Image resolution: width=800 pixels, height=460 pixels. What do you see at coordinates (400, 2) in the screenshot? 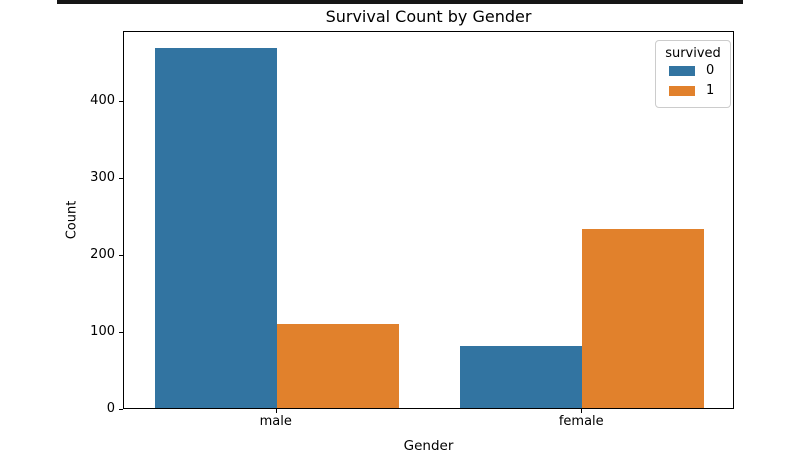
I see `window-edge-strip` at bounding box center [400, 2].